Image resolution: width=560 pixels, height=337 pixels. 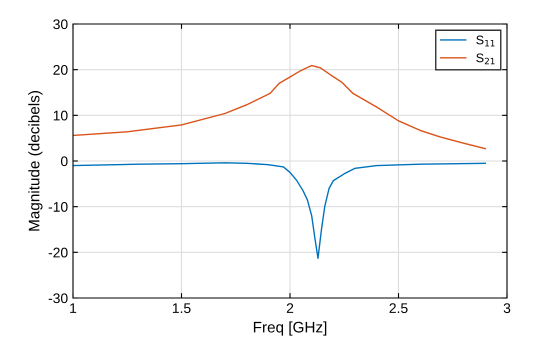 I want to click on y-tick-label: -10, so click(x=58, y=207).